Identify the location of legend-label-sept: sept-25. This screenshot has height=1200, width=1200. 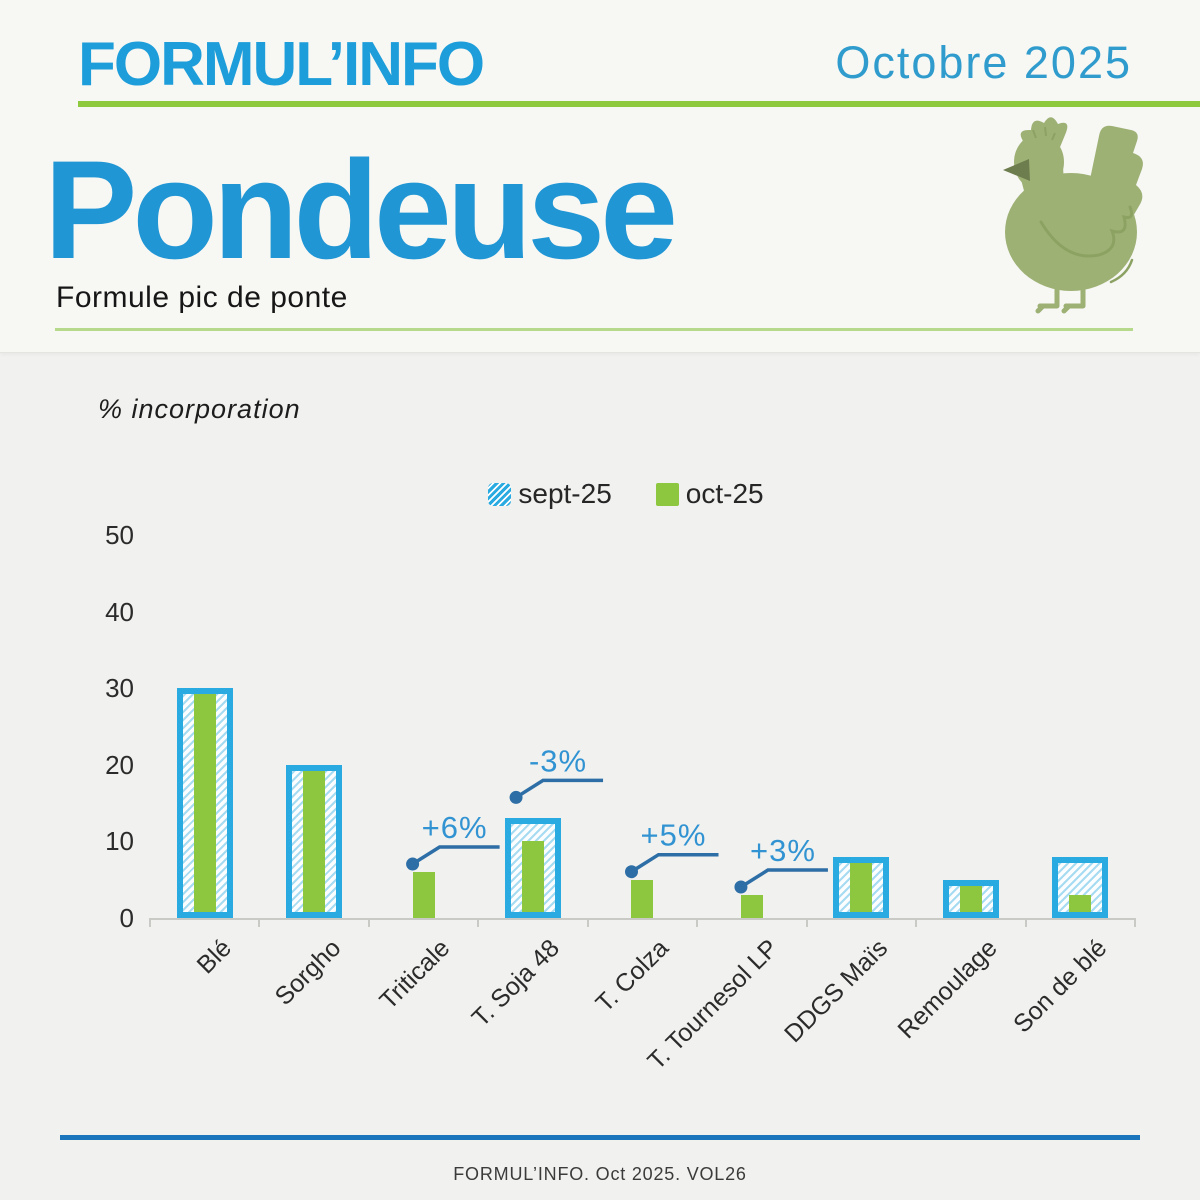
(565, 493).